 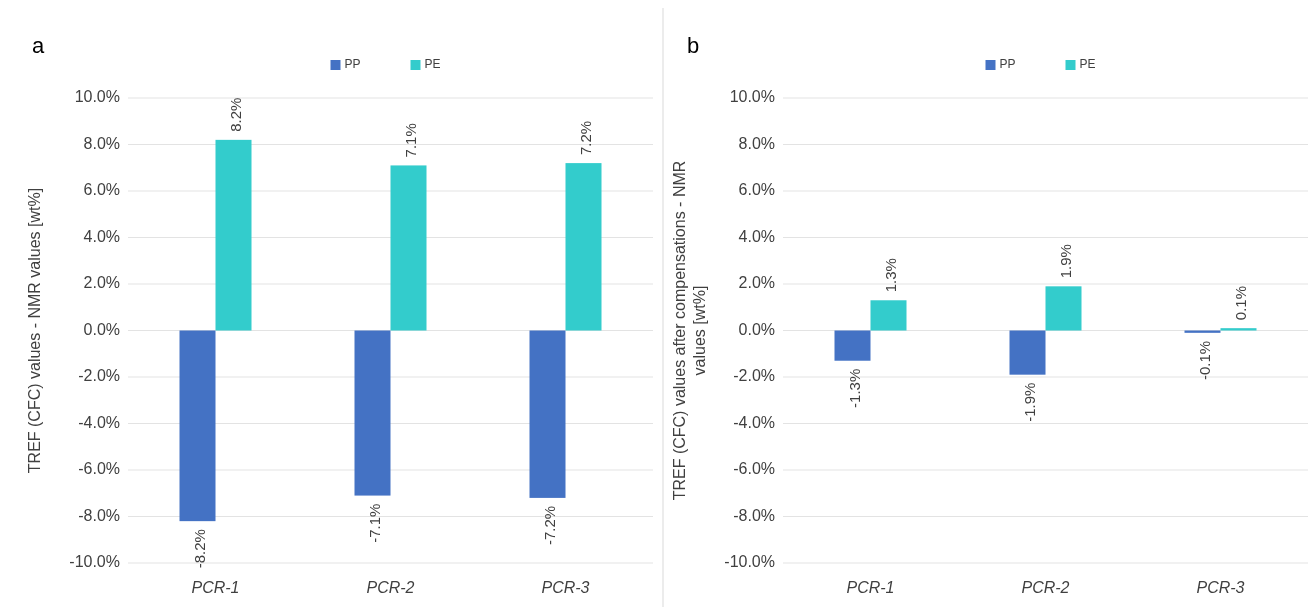 What do you see at coordinates (236, 114) in the screenshot?
I see `data-label: 8.2%` at bounding box center [236, 114].